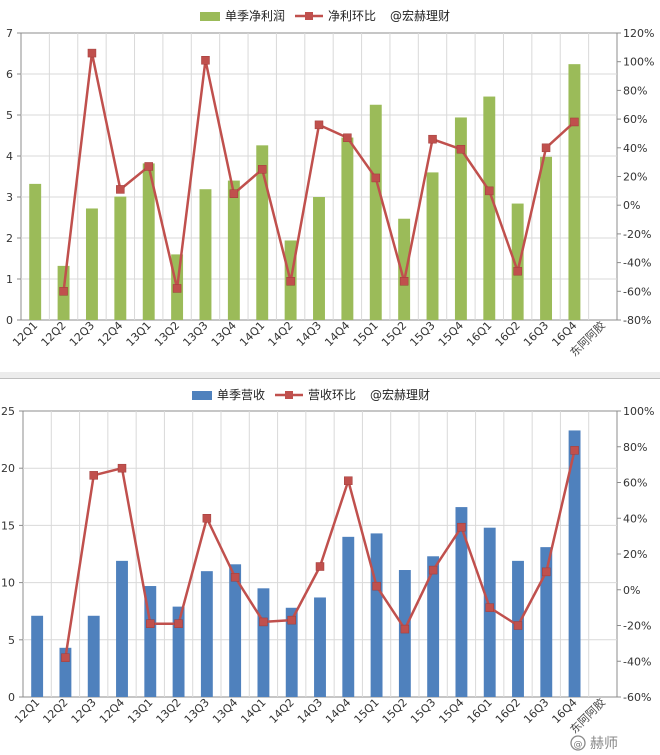 This screenshot has width=660, height=755. Describe the element at coordinates (281, 334) in the screenshot. I see `x-tick-label: 14Q2` at that location.